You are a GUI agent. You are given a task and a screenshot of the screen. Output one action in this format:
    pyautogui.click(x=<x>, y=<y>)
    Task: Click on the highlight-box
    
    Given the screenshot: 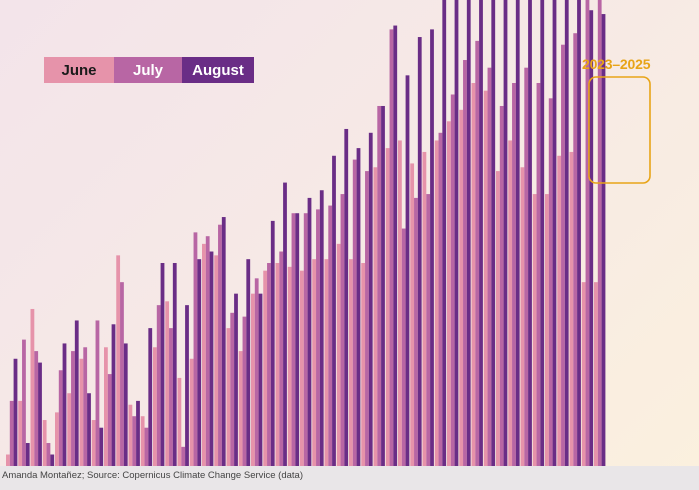 What is the action you would take?
    pyautogui.click(x=619, y=130)
    